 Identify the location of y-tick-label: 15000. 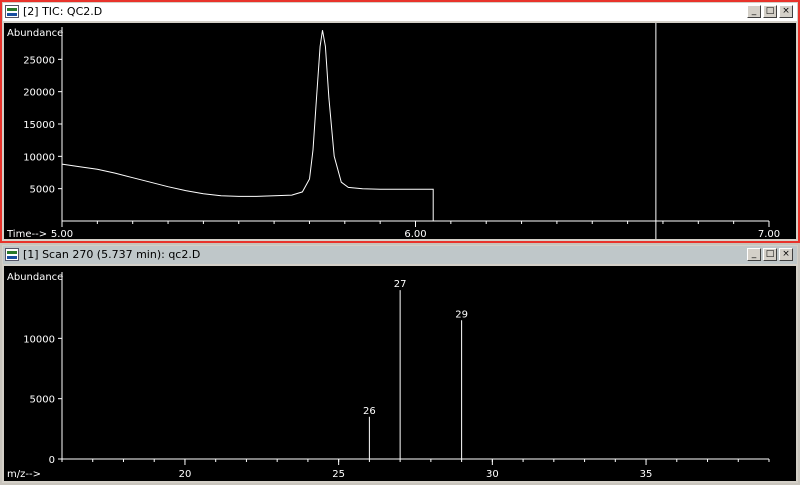
(39, 125).